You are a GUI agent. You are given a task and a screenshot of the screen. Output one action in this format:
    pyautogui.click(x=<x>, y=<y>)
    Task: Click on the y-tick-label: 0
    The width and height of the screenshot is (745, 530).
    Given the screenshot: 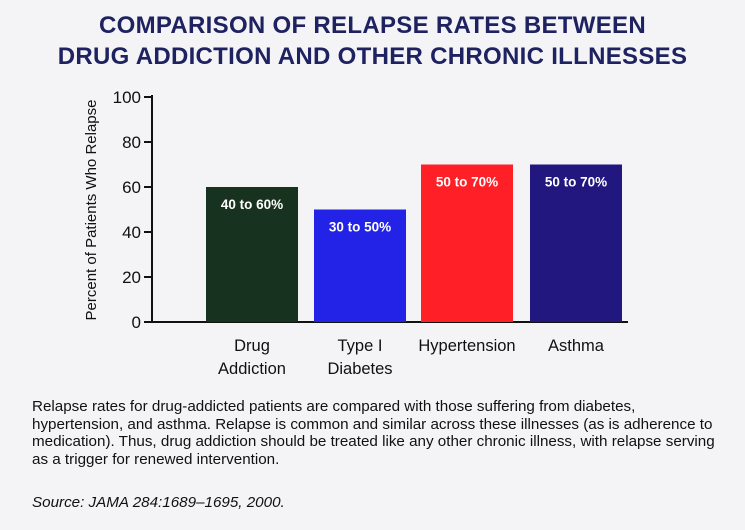 What is the action you would take?
    pyautogui.click(x=136, y=322)
    